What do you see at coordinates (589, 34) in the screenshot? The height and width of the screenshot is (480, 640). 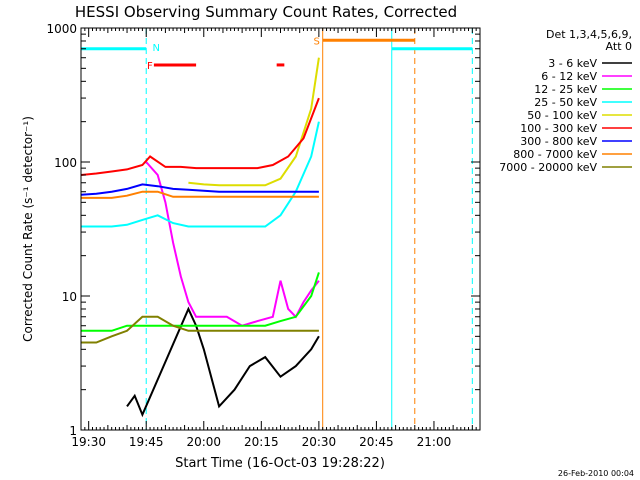 I see `legend-header-1: Det 1,3,4,5,6,9,` at bounding box center [589, 34].